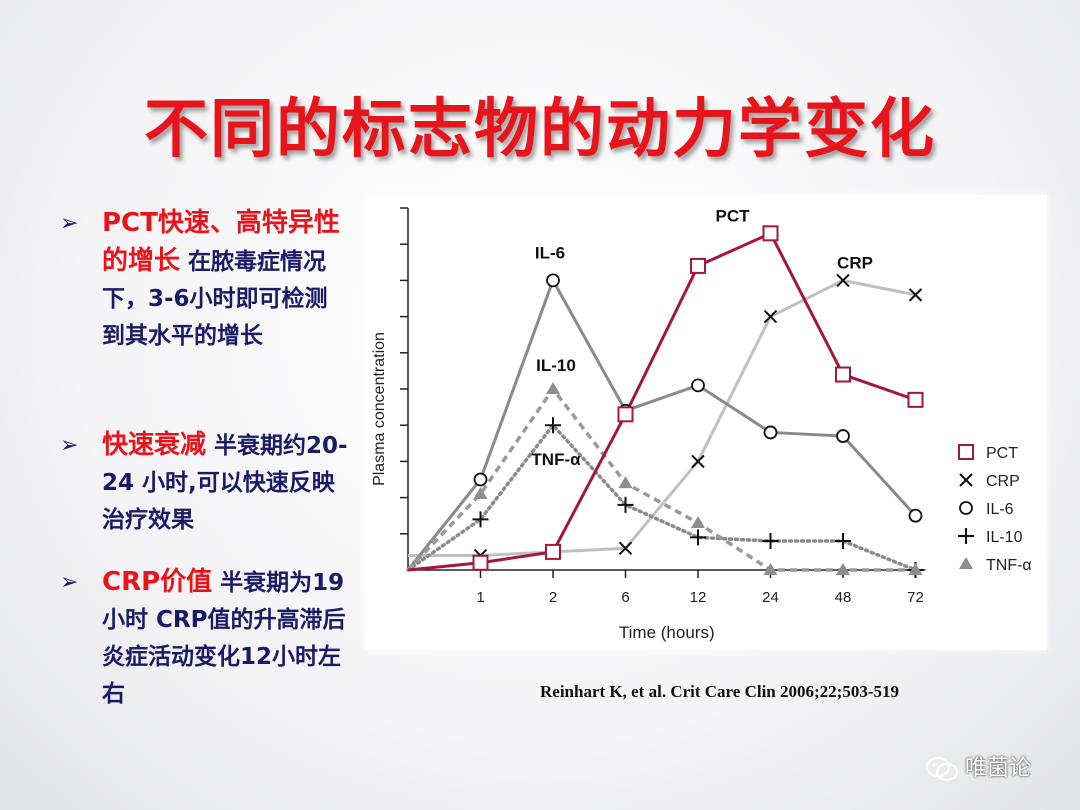 This screenshot has width=1080, height=810. Describe the element at coordinates (1003, 481) in the screenshot. I see `legend-label: CRP` at that location.